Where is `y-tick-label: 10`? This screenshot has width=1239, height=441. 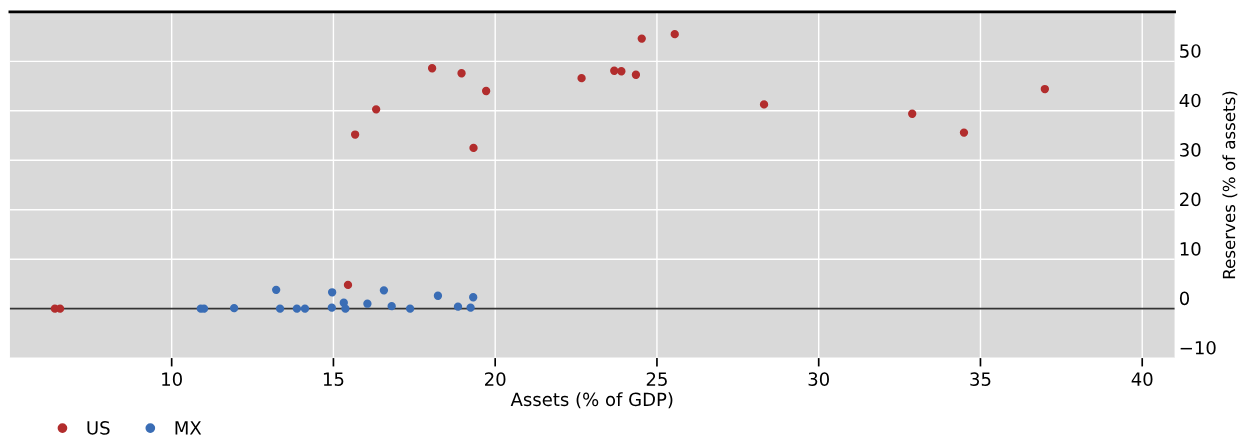
y-tick-label: 10 is located at coordinates (1190, 249).